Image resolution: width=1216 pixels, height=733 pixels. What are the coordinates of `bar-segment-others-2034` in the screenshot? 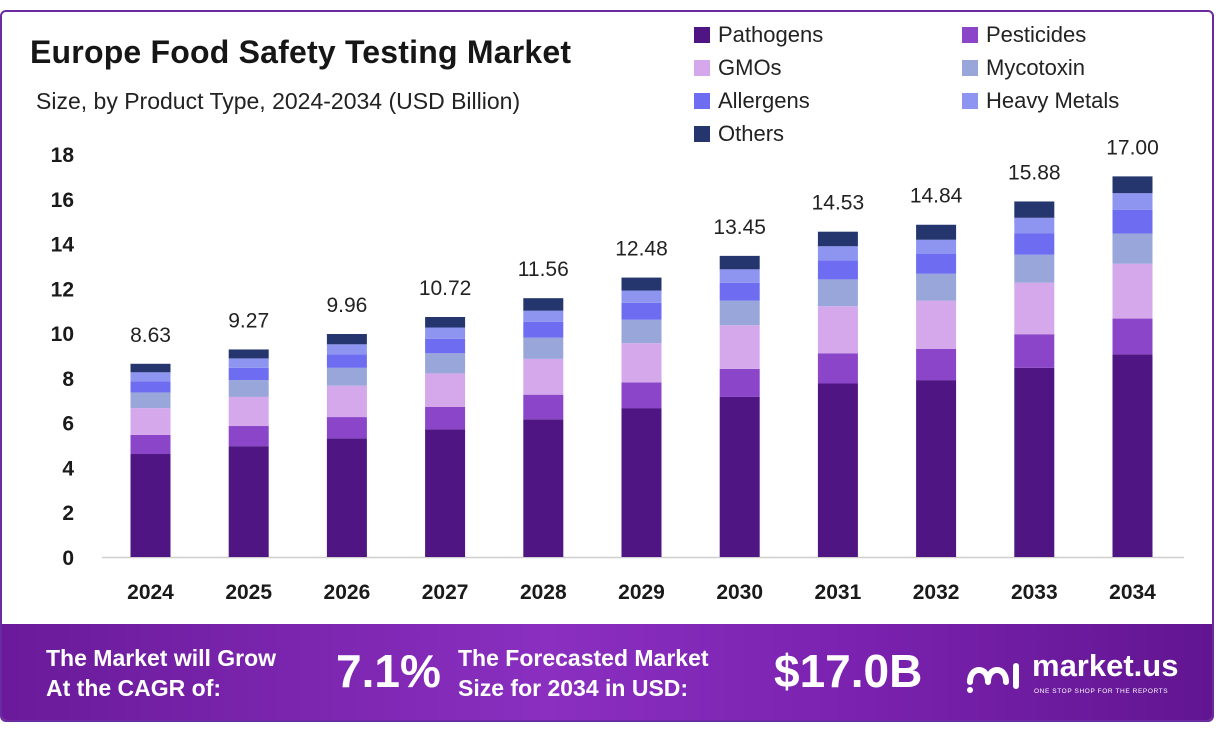 It's located at (1132, 185).